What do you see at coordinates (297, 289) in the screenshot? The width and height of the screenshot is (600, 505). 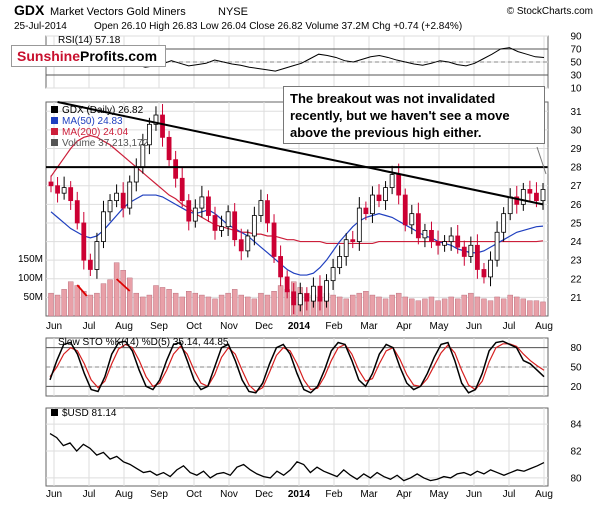 I see `volume-bars` at bounding box center [297, 289].